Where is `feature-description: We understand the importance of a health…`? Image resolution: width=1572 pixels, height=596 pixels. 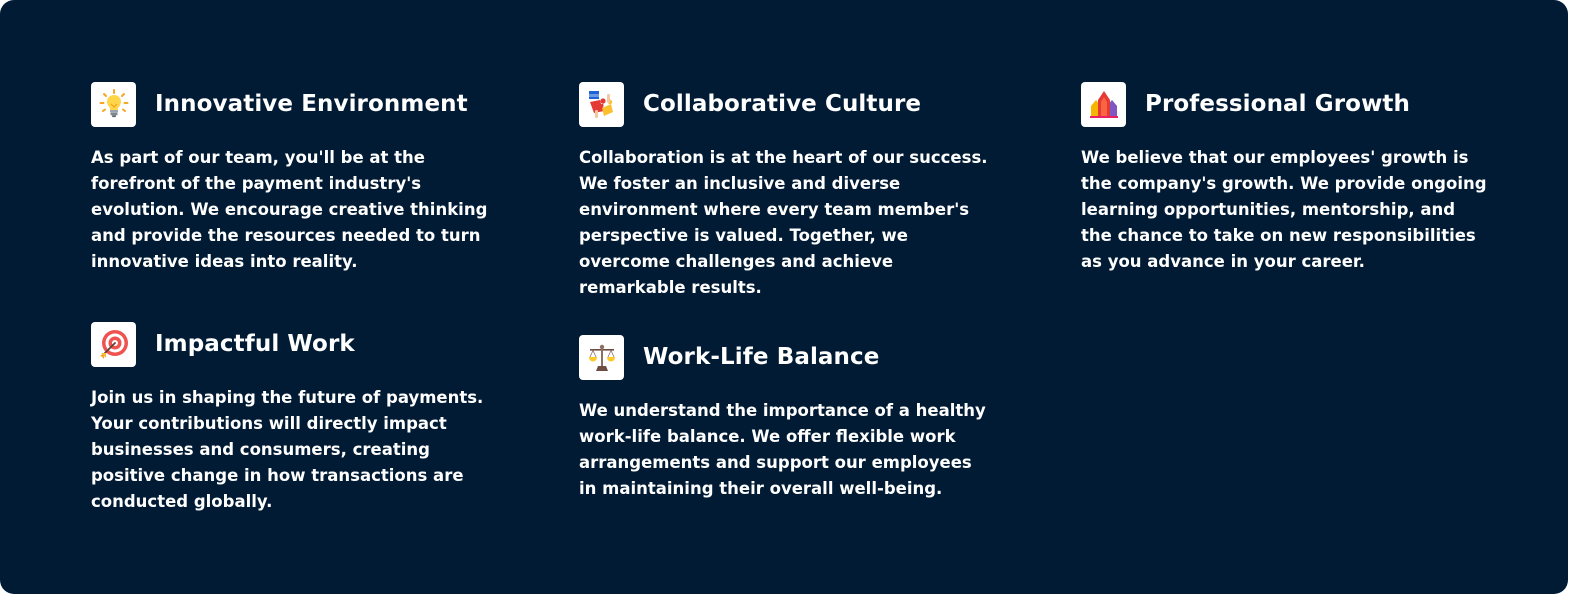
feature-description: We understand the importance of a health… is located at coordinates (782, 449).